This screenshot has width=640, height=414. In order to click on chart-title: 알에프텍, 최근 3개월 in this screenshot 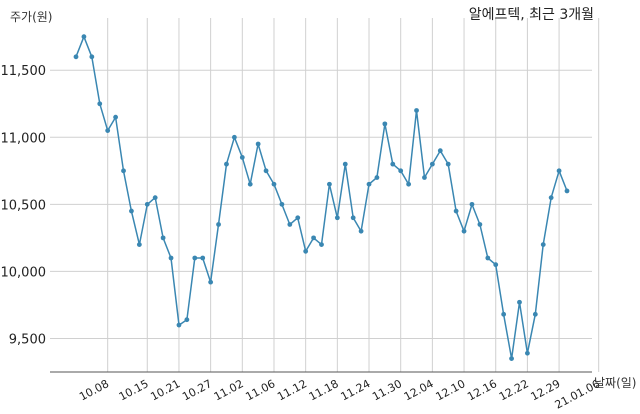, I will do `click(531, 15)`.